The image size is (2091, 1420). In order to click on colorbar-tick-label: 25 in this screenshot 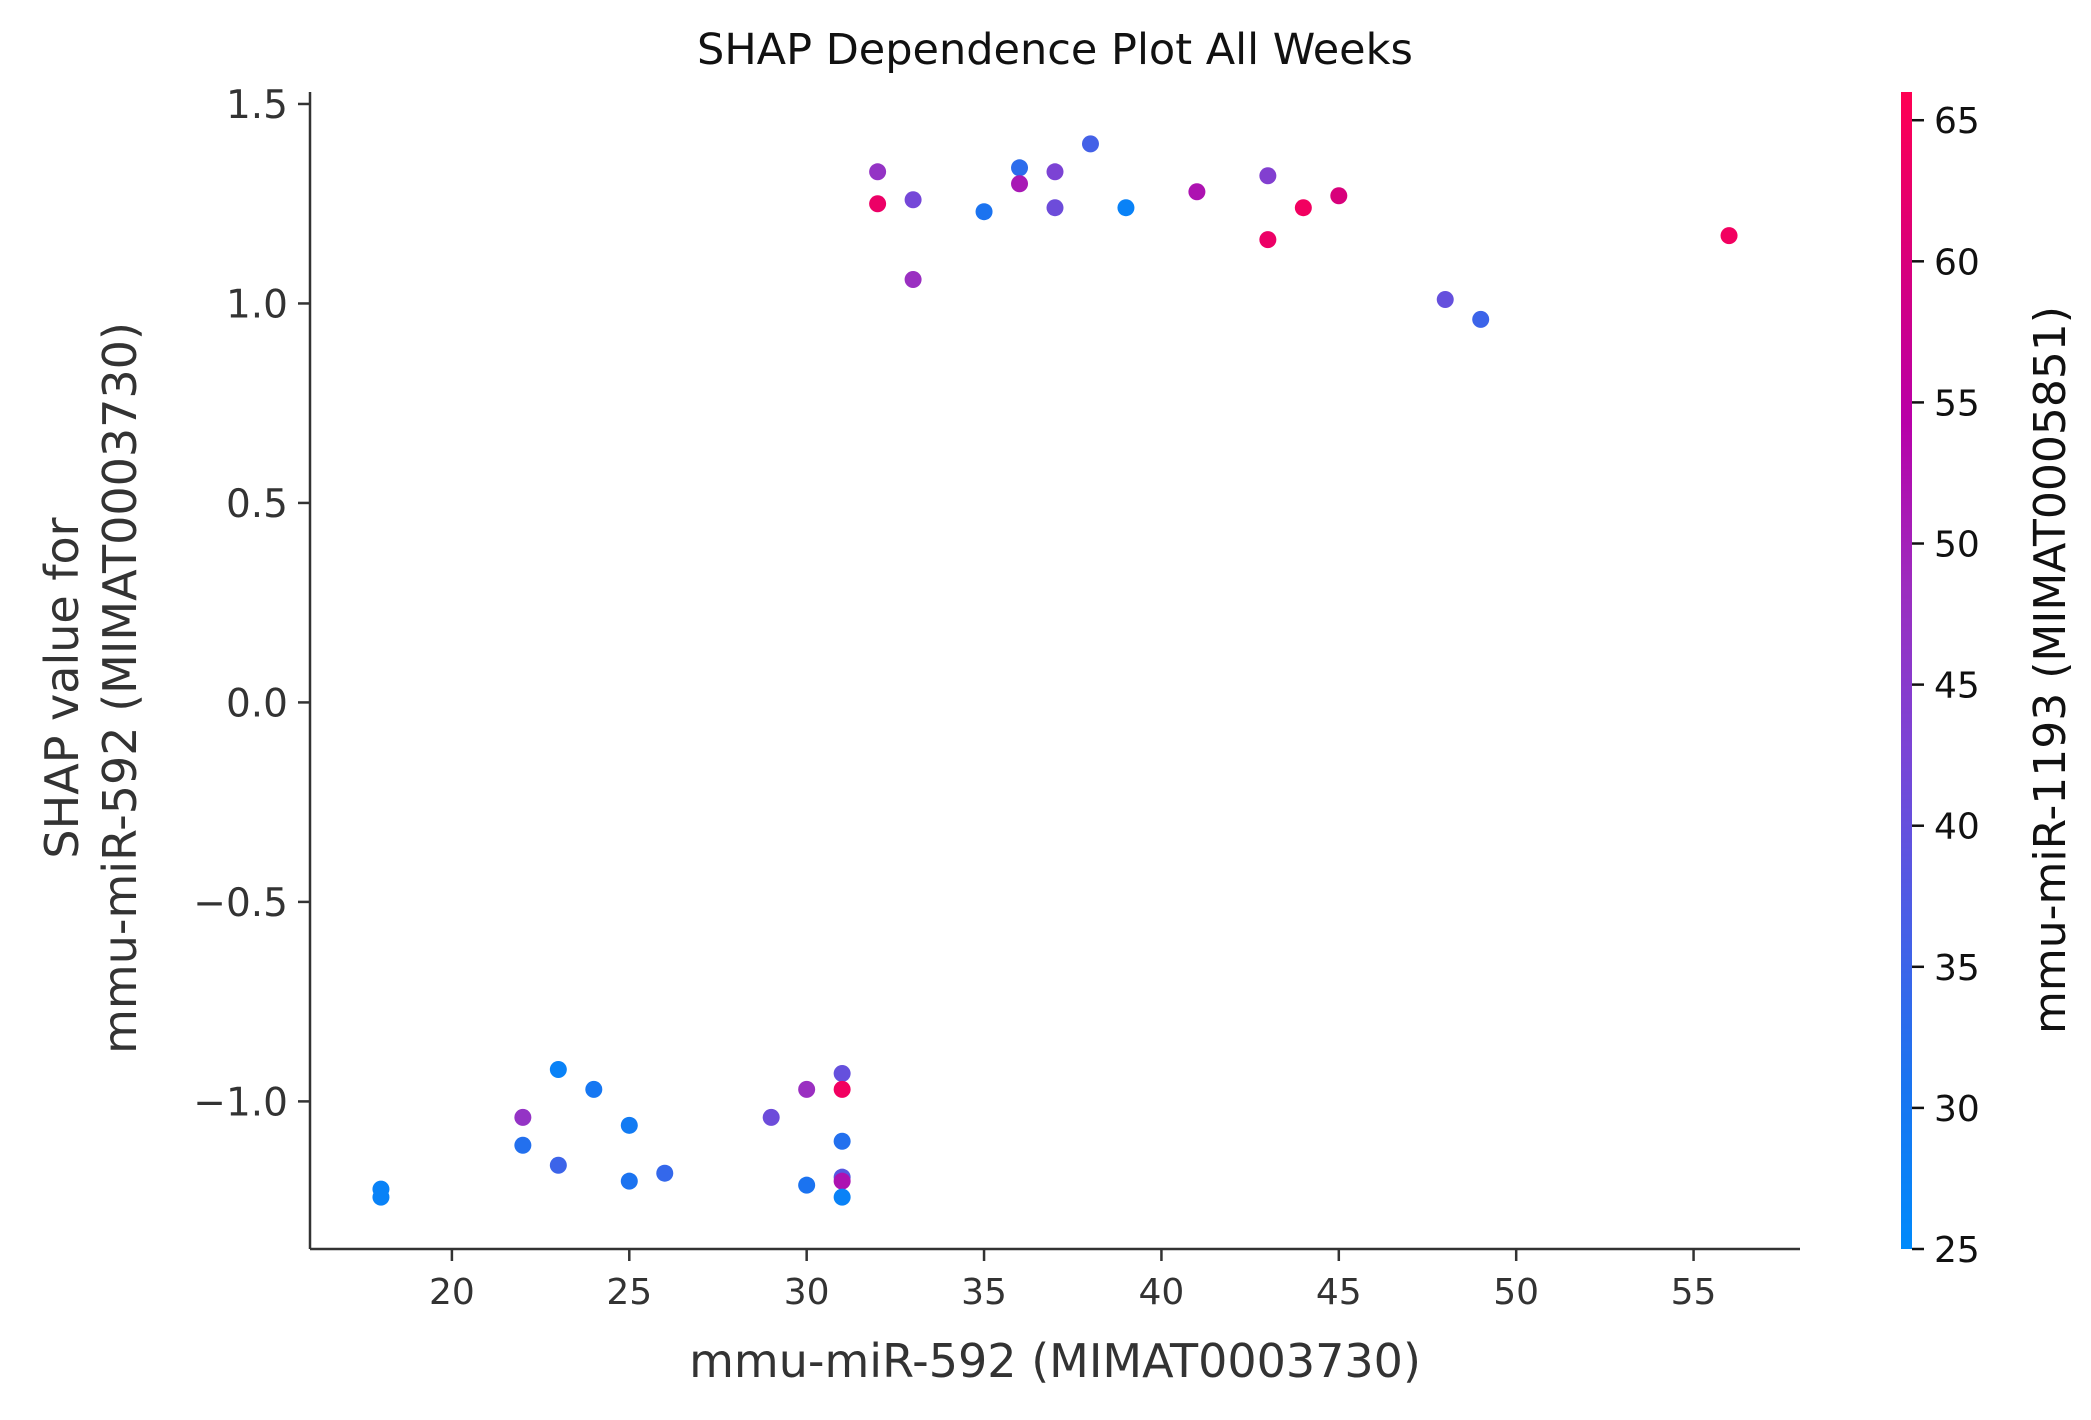, I will do `click(1957, 1250)`.